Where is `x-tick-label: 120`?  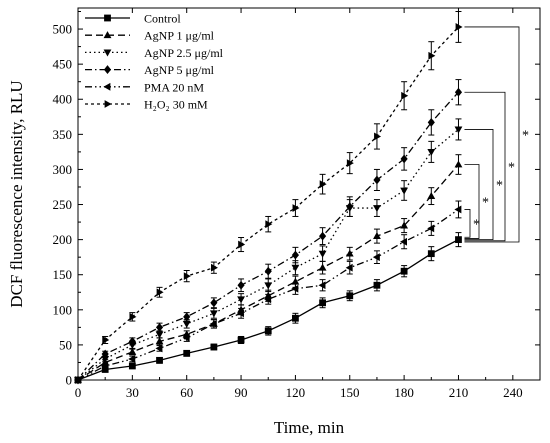 x-tick-label: 120 is located at coordinates (296, 392).